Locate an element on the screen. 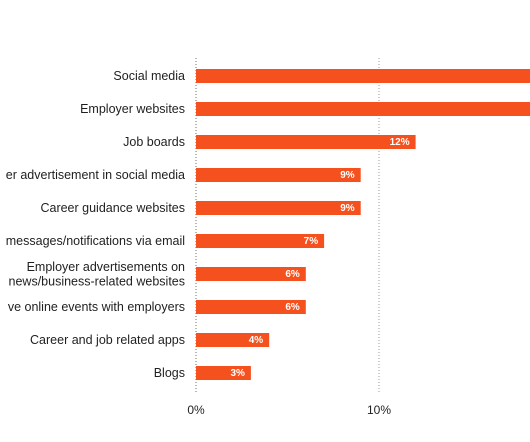 Image resolution: width=530 pixels, height=442 pixels. value-label-4: 9% is located at coordinates (347, 208).